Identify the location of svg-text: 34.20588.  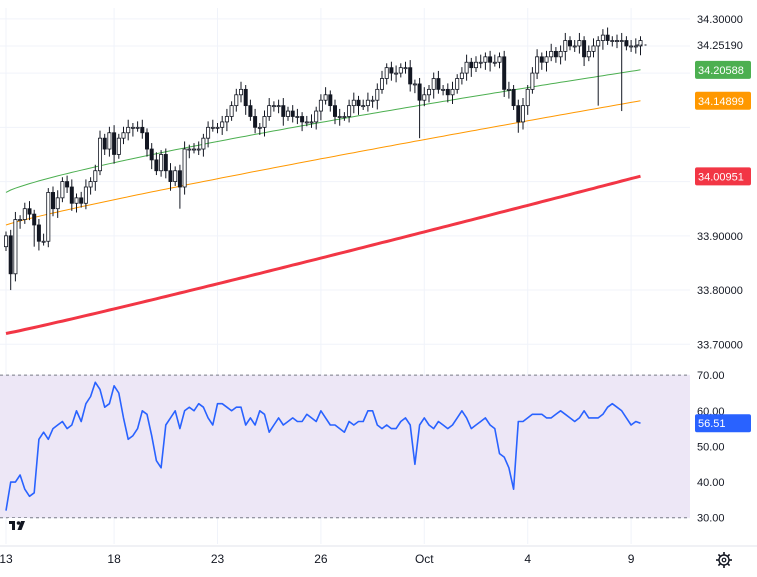
(721, 71).